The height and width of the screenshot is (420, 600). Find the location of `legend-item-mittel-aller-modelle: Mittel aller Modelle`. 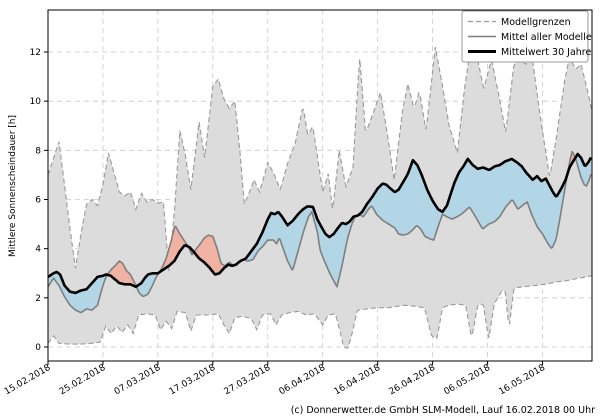

legend-item-mittel-aller-modelle: Mittel aller Modelle is located at coordinates (530, 37).